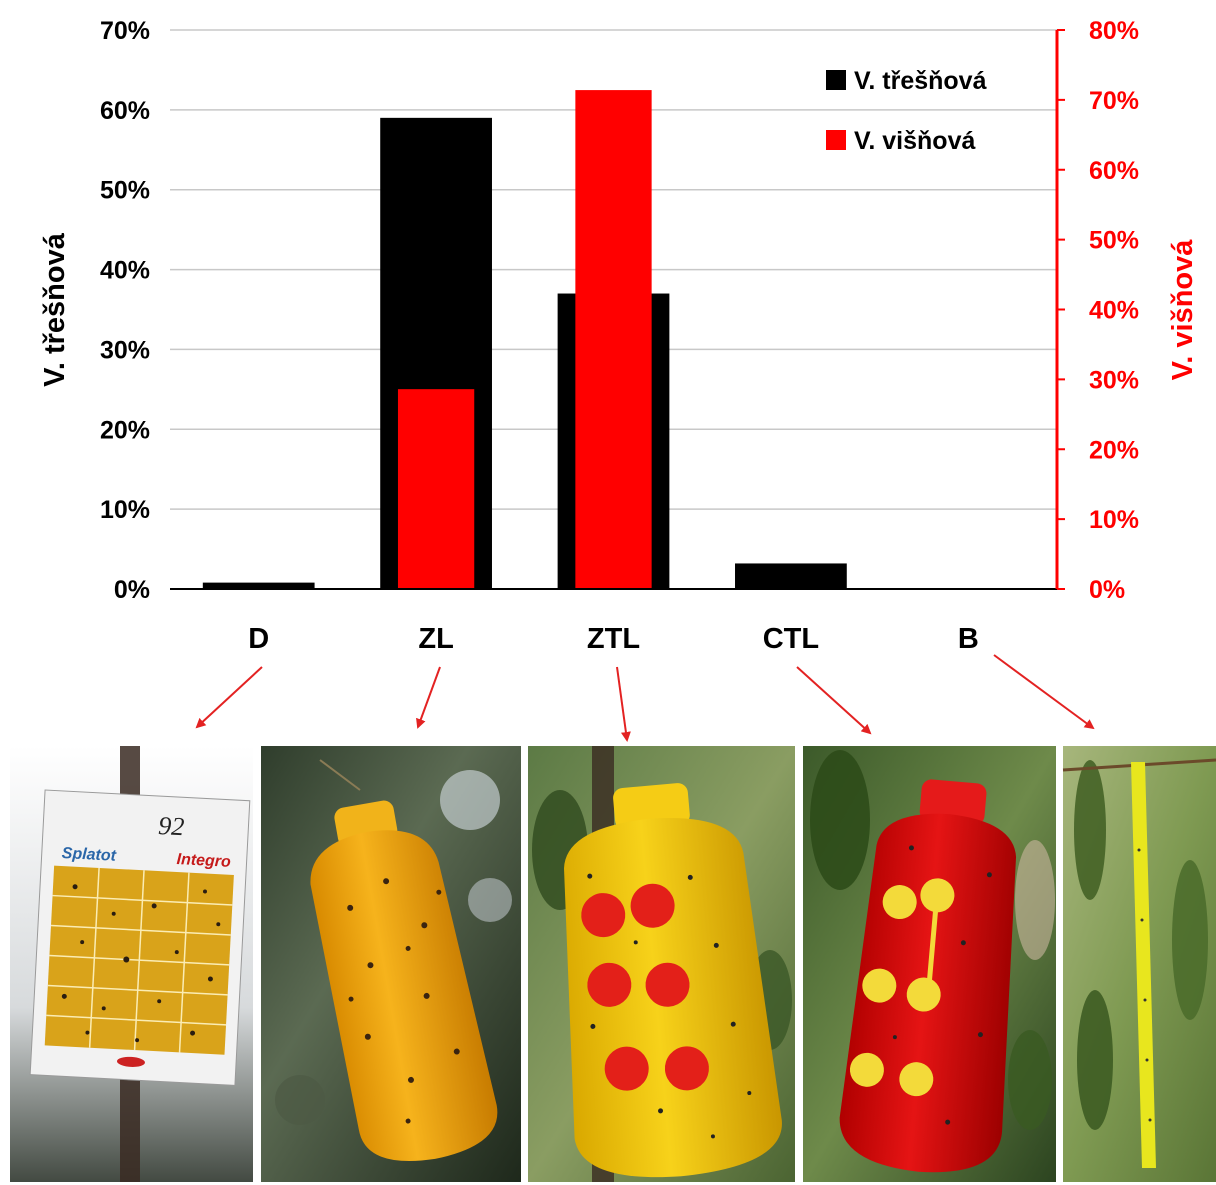 This screenshot has width=1216, height=1185. Describe the element at coordinates (55, 309) in the screenshot. I see `y-left-axis-title: V. třešňová` at that location.